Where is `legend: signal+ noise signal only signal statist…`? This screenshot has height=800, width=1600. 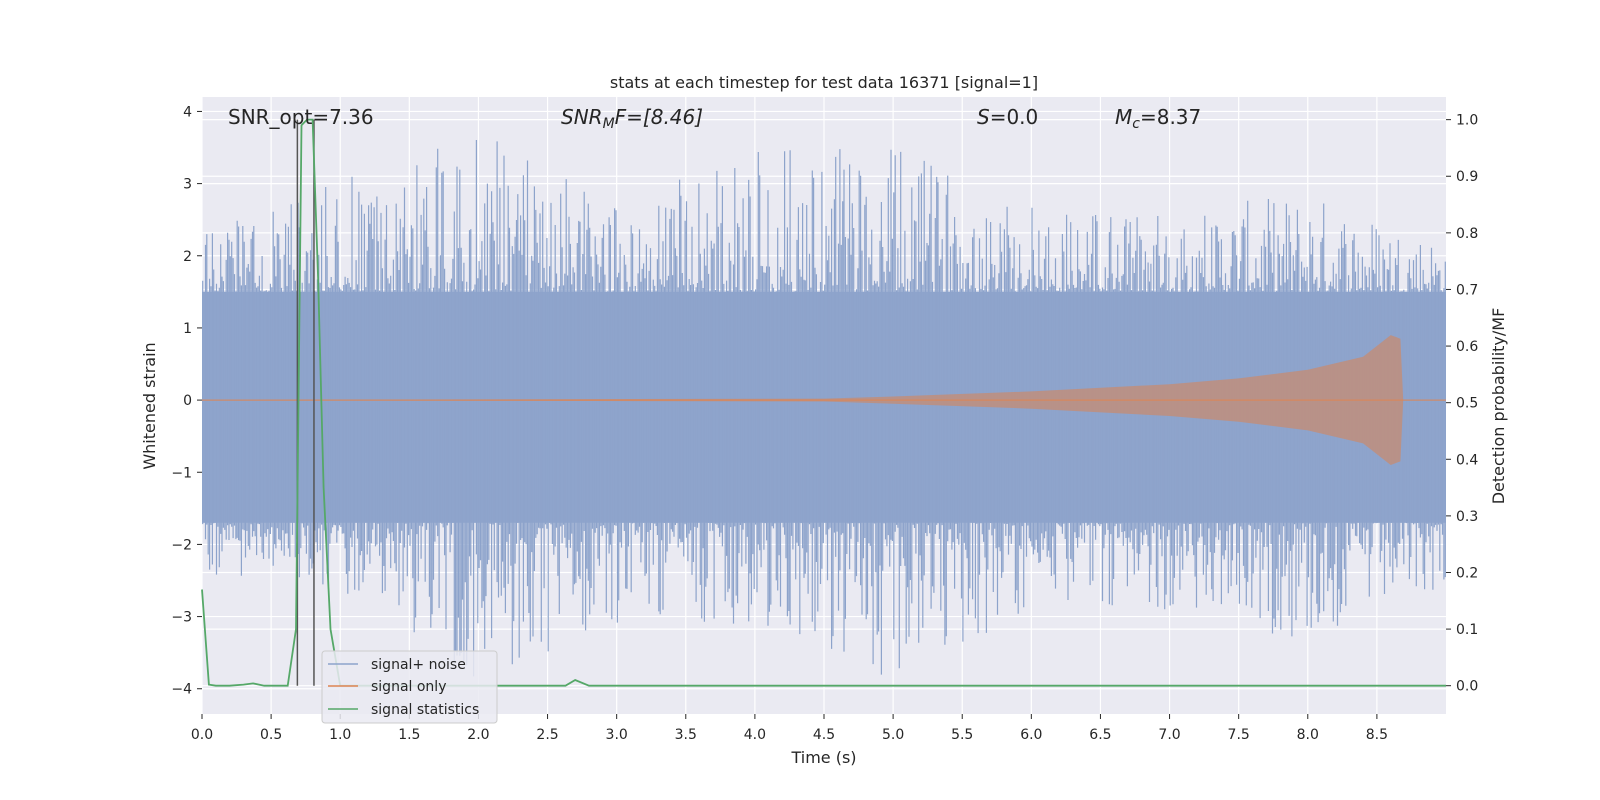
legend: signal+ noise signal only signal statist… is located at coordinates (409, 687).